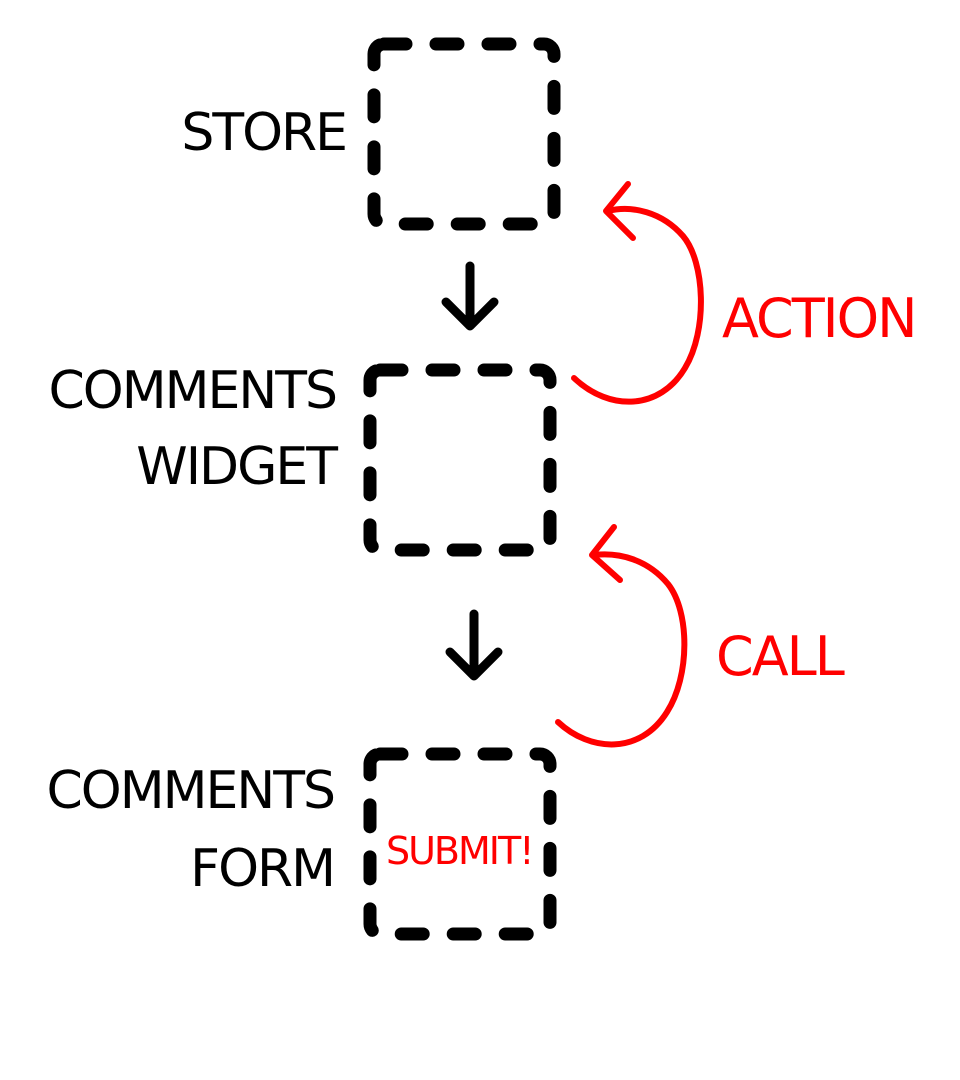  What do you see at coordinates (621, 649) in the screenshot?
I see `call-curved-arrow-icon` at bounding box center [621, 649].